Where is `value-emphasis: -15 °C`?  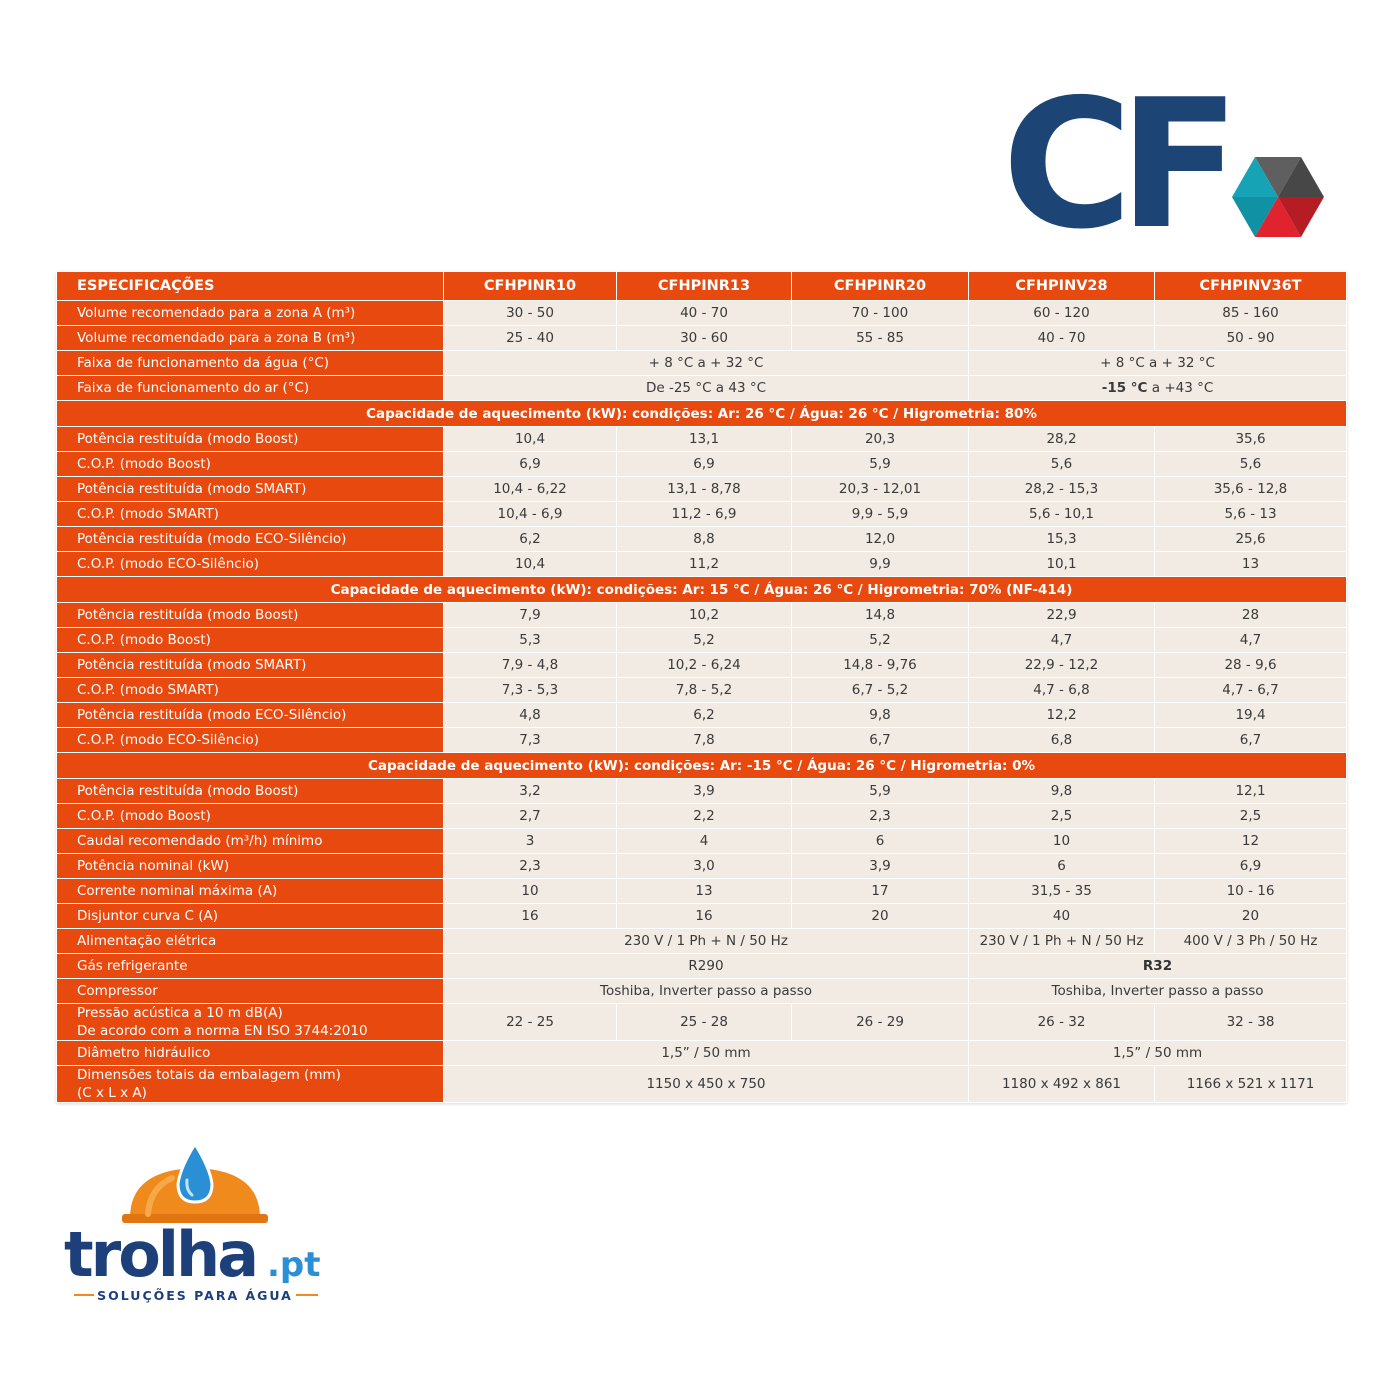
value-emphasis: -15 °C is located at coordinates (1124, 388).